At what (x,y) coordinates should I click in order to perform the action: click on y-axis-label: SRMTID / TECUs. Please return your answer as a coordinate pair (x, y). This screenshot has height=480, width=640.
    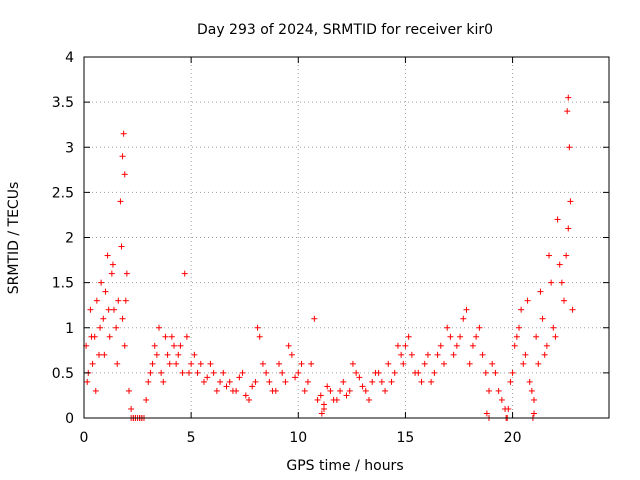
    Looking at the image, I should click on (14, 238).